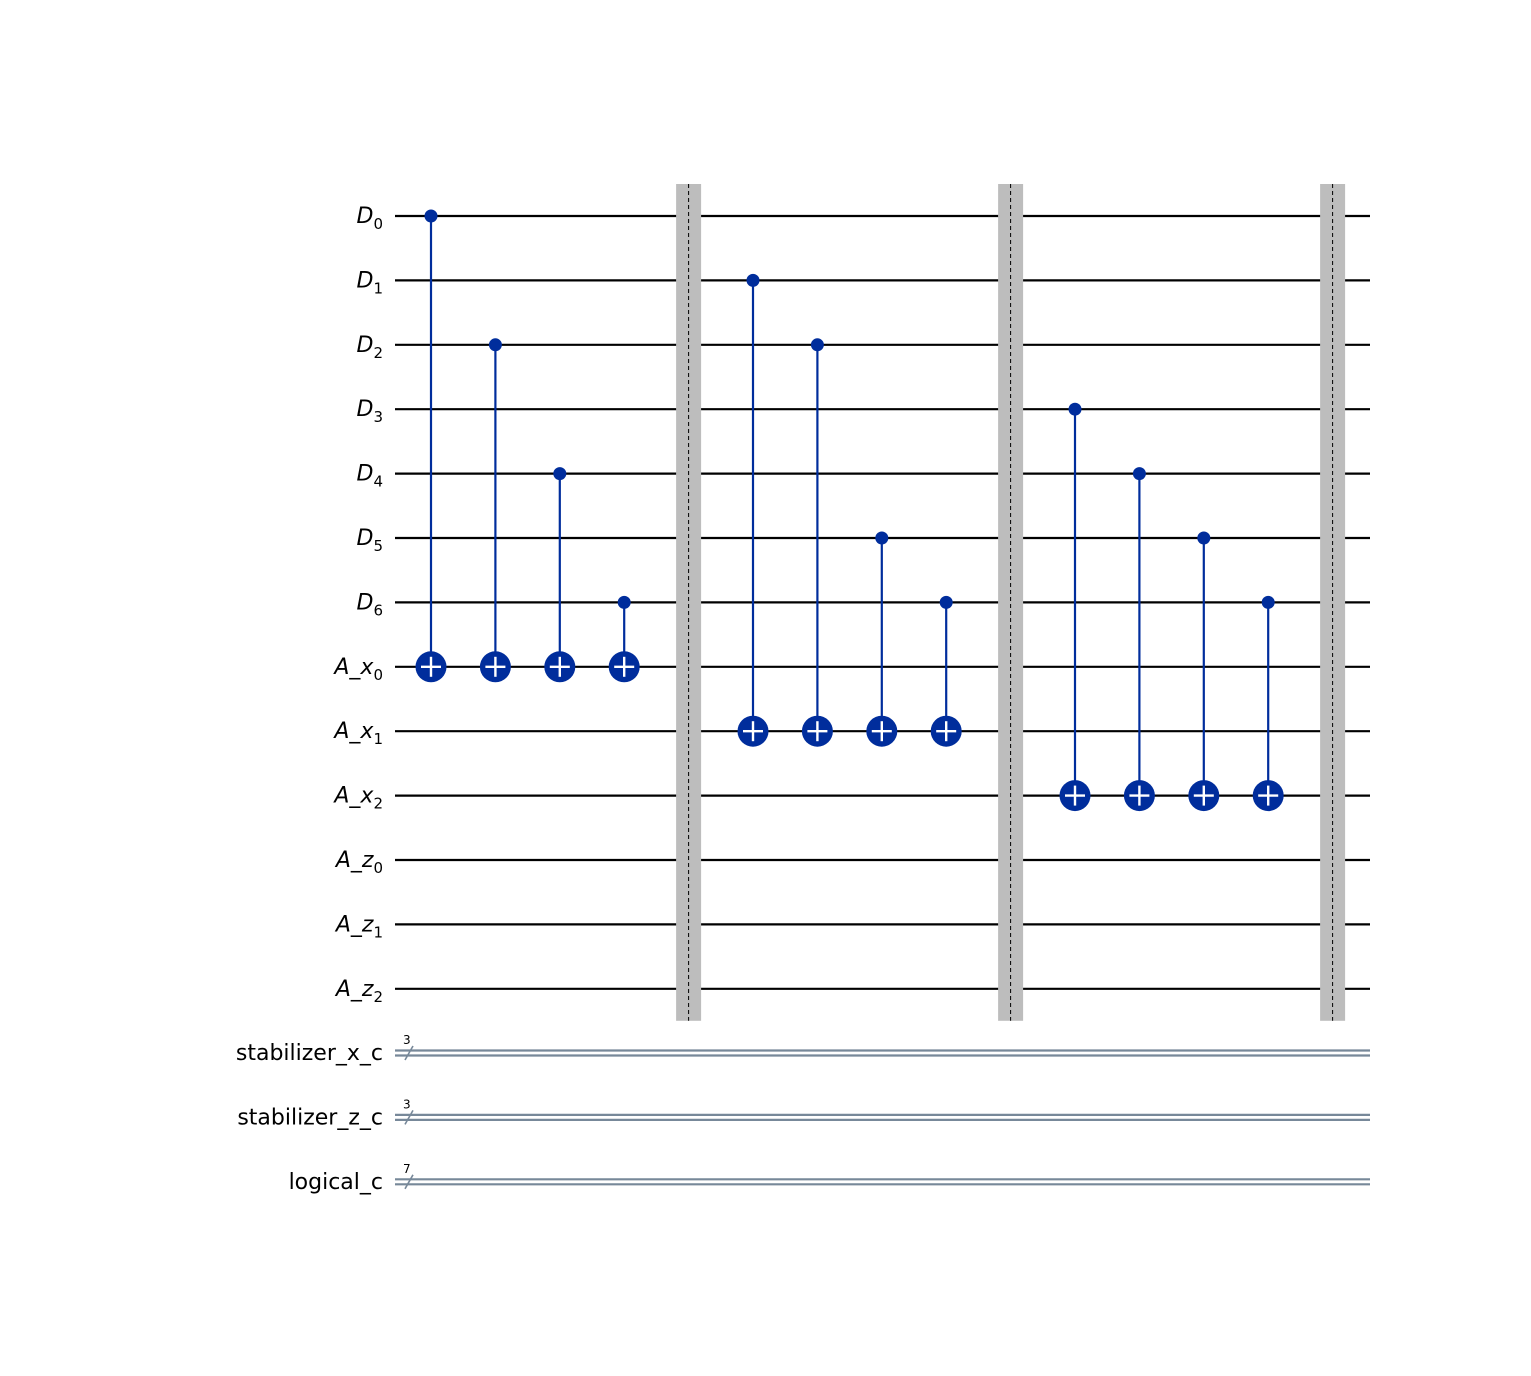 The width and height of the screenshot is (1531, 1376). What do you see at coordinates (336, 1182) in the screenshot?
I see `classical-register-label: logical_c` at bounding box center [336, 1182].